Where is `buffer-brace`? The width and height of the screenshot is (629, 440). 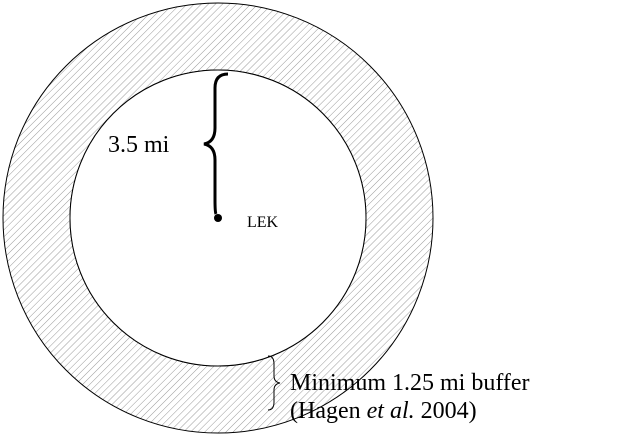
buffer-brace is located at coordinates (274, 383).